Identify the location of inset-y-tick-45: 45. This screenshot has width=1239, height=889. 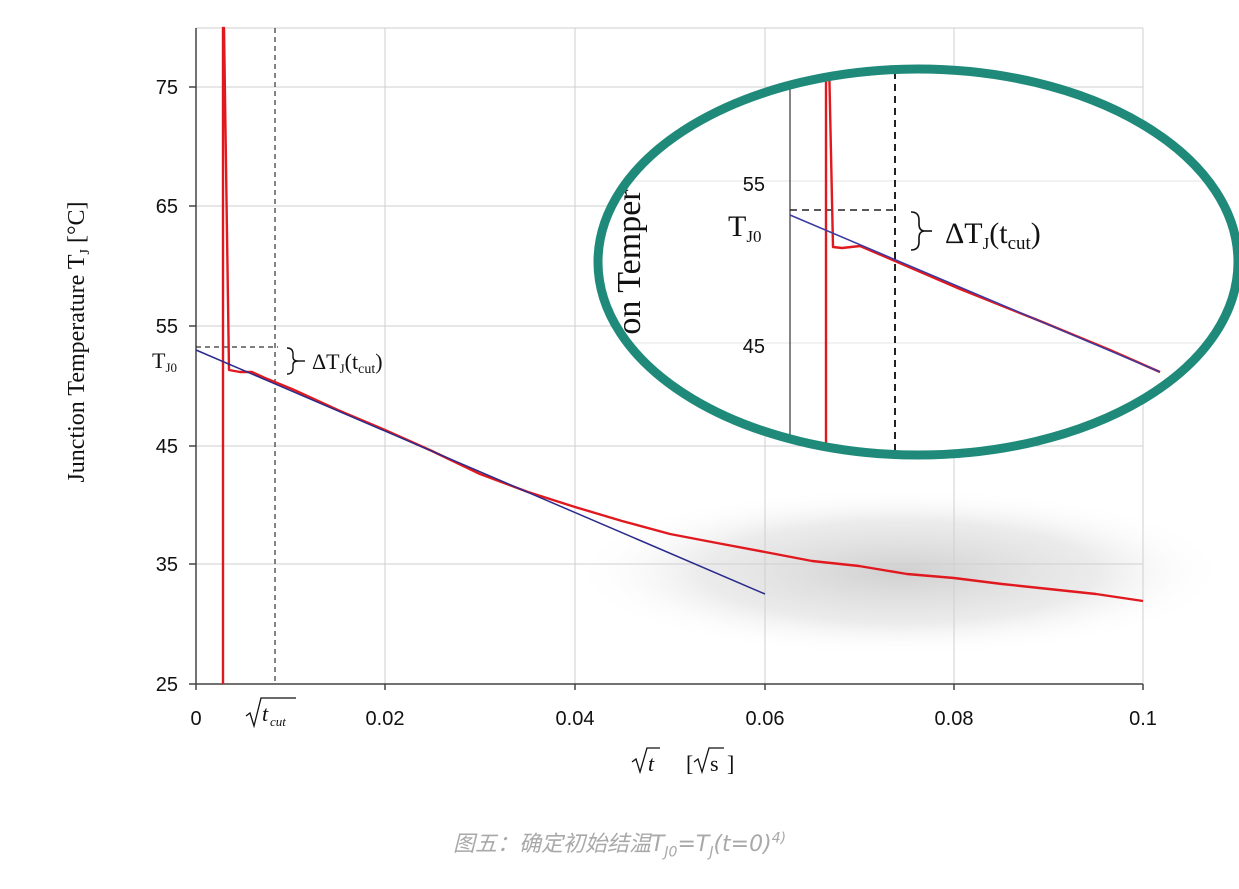
(754, 347).